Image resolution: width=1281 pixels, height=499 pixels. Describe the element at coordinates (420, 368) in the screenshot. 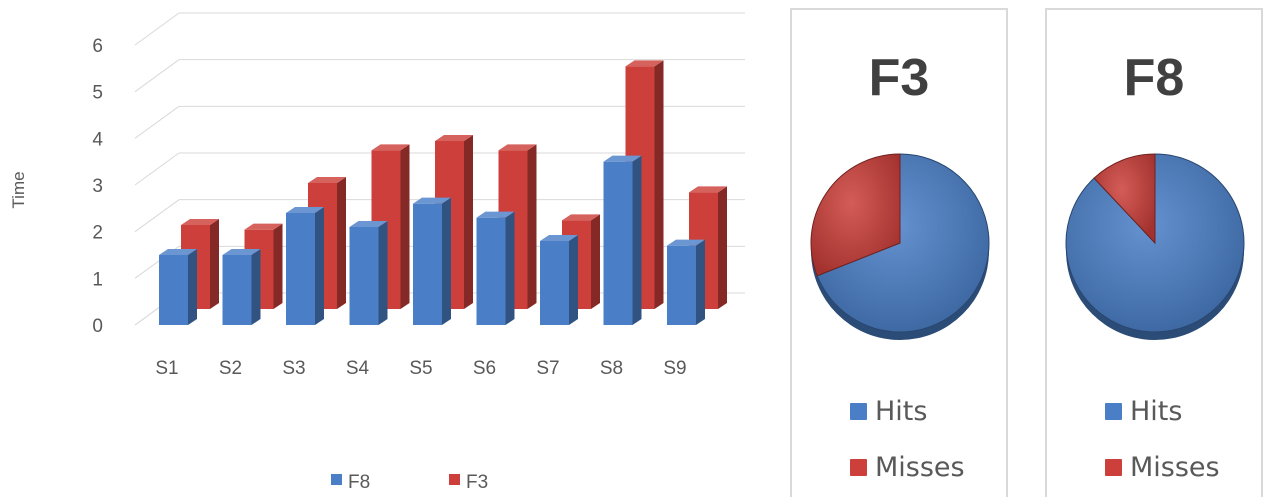

I see `x-tick-label: S5` at that location.